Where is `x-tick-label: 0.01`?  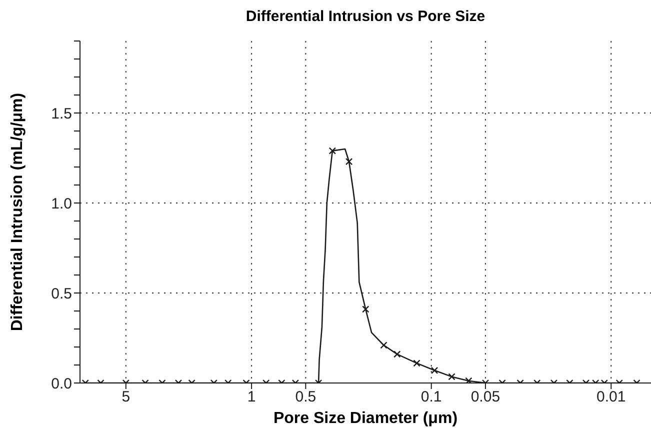
x-tick-label: 0.01 is located at coordinates (611, 397).